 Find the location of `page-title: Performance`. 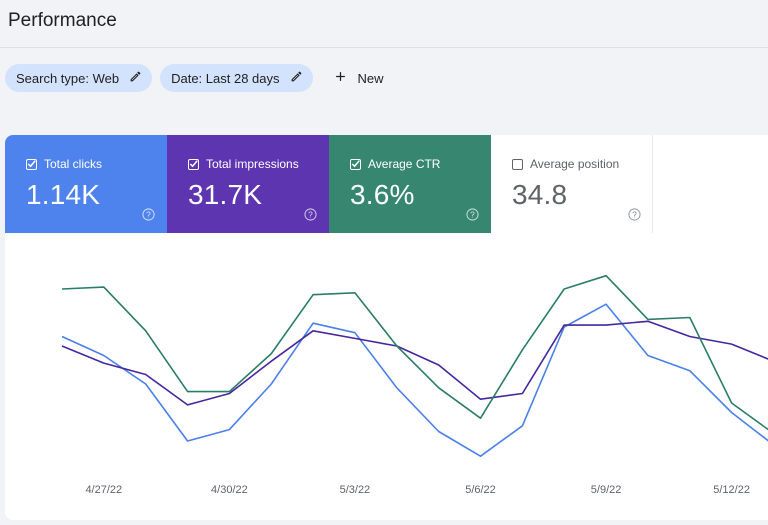

page-title: Performance is located at coordinates (62, 20).